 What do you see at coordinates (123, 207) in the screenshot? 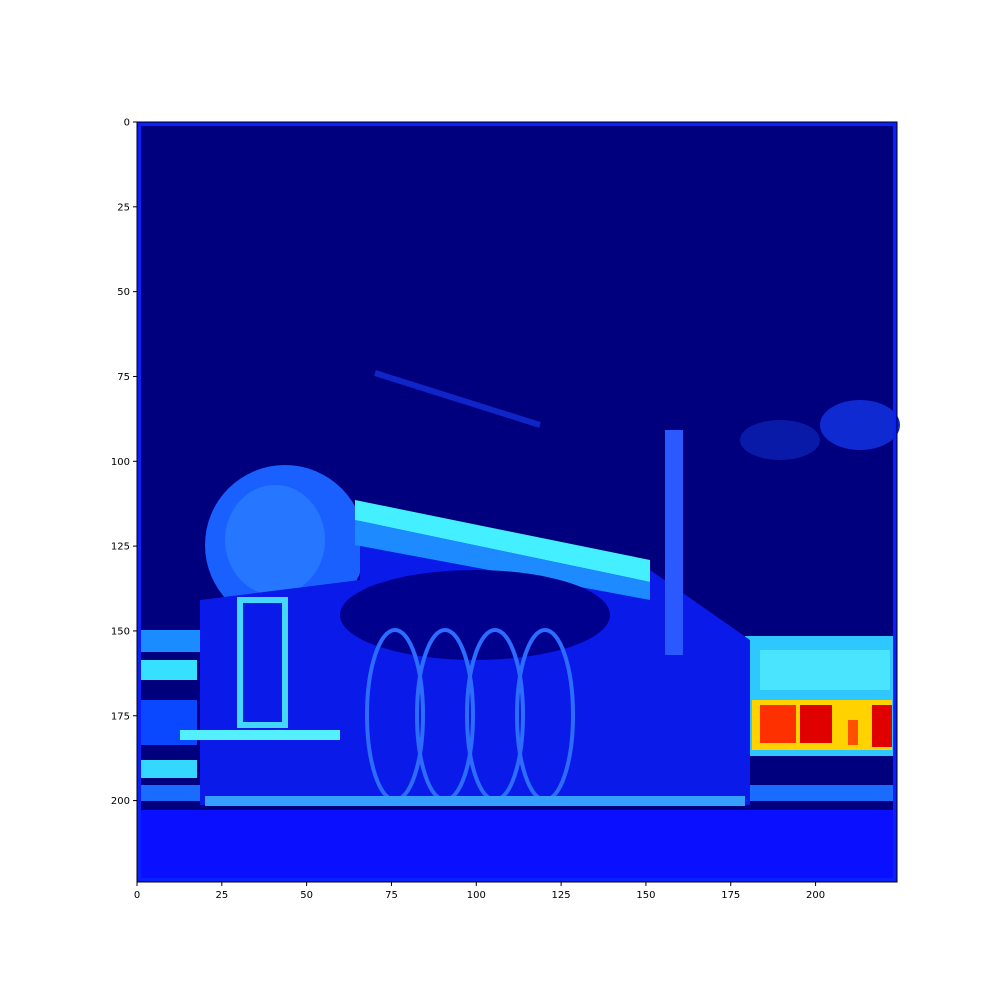
I see `y-tick-label: 25` at bounding box center [123, 207].